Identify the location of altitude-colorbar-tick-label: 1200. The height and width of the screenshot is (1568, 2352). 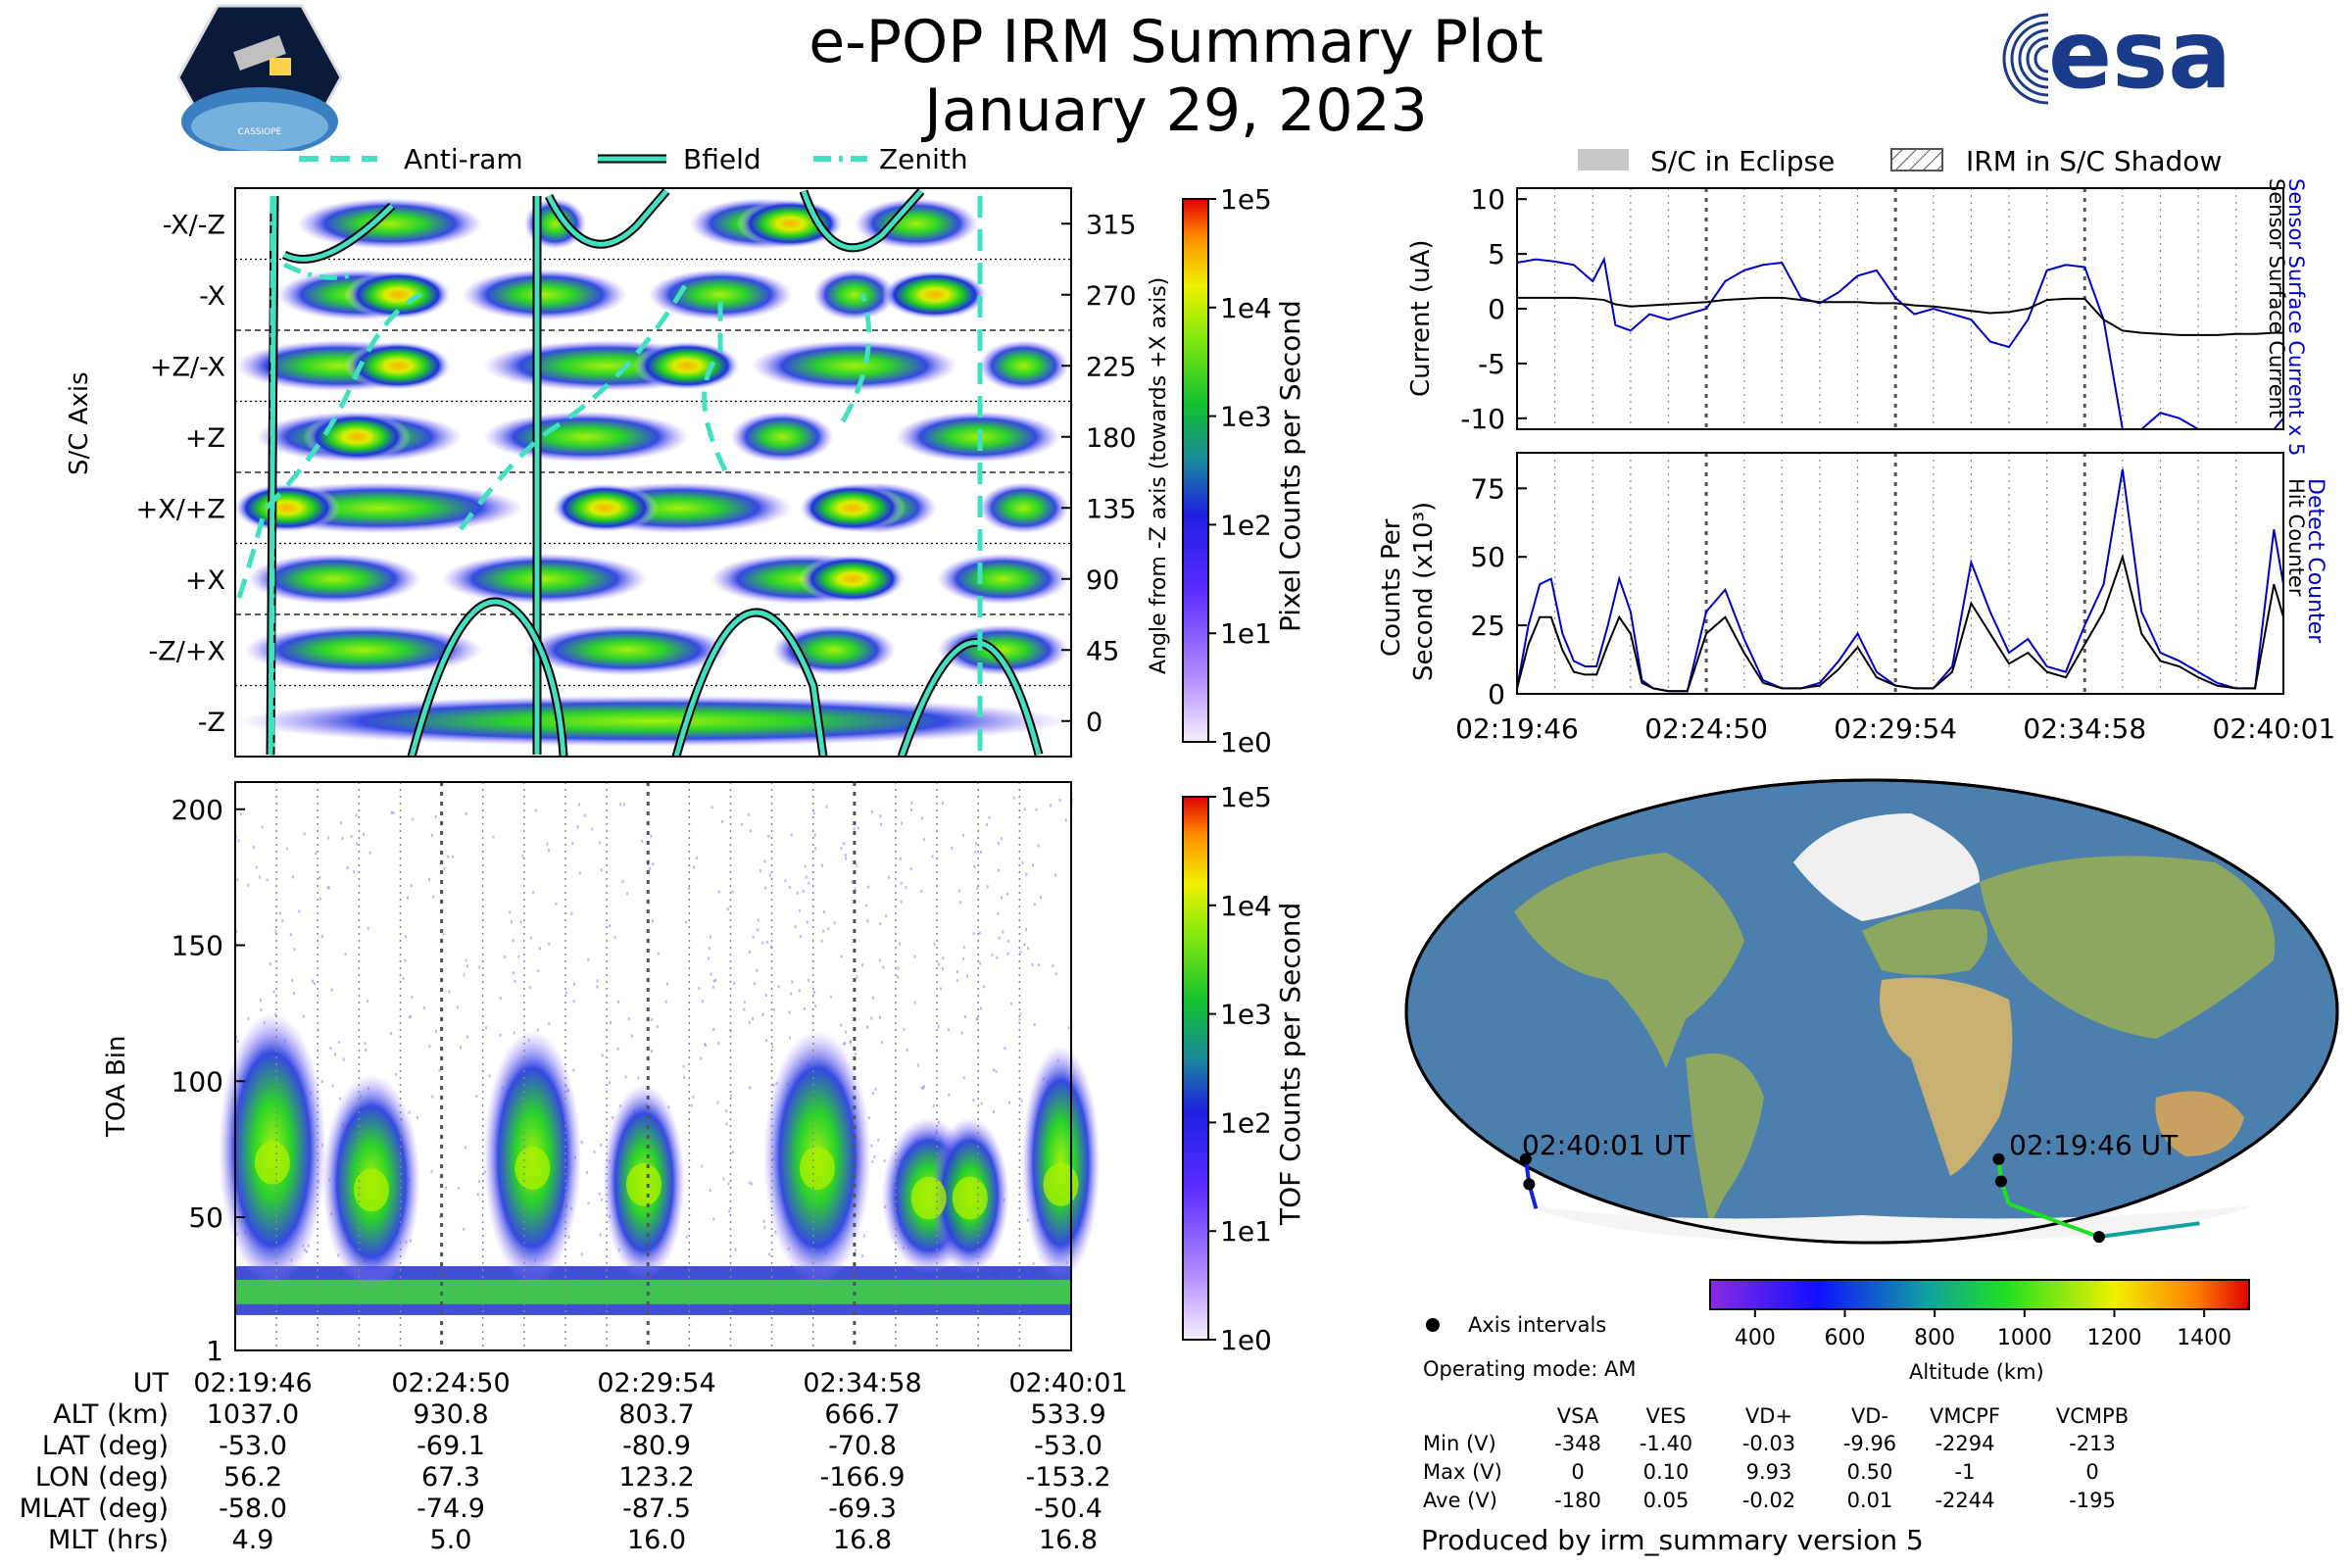
(2114, 1338).